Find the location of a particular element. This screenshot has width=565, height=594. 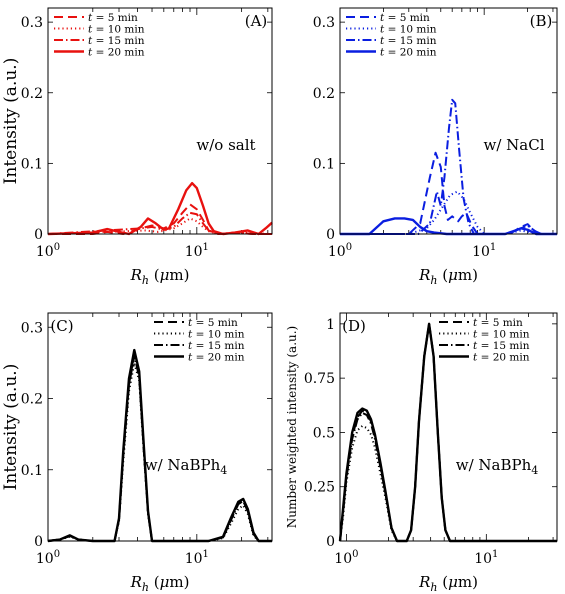

y-tick-label: 0.5 is located at coordinates (324, 433).